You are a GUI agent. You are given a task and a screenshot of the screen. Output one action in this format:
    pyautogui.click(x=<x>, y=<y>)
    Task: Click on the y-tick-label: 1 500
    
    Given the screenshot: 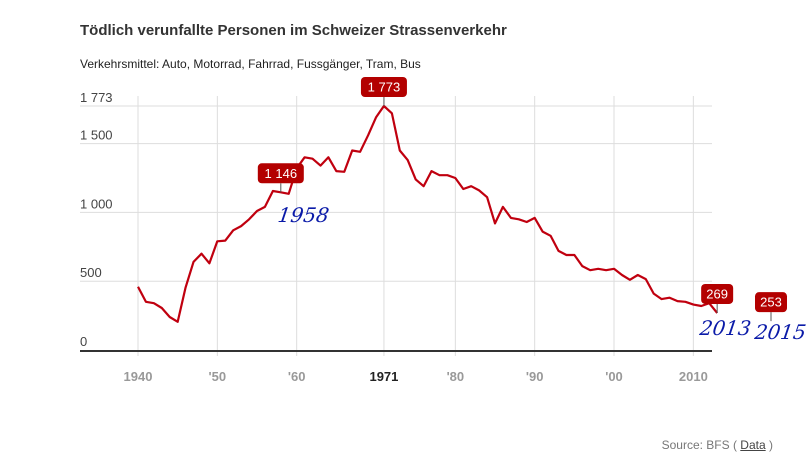 What is the action you would take?
    pyautogui.click(x=96, y=135)
    